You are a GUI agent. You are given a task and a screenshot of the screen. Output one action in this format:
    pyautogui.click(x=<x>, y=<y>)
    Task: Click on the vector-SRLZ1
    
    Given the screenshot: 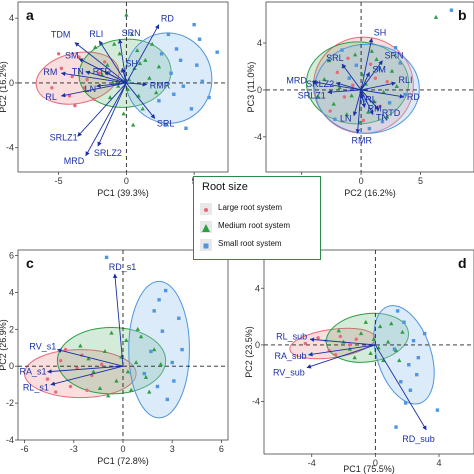 What is the action you would take?
    pyautogui.click(x=102, y=109)
    